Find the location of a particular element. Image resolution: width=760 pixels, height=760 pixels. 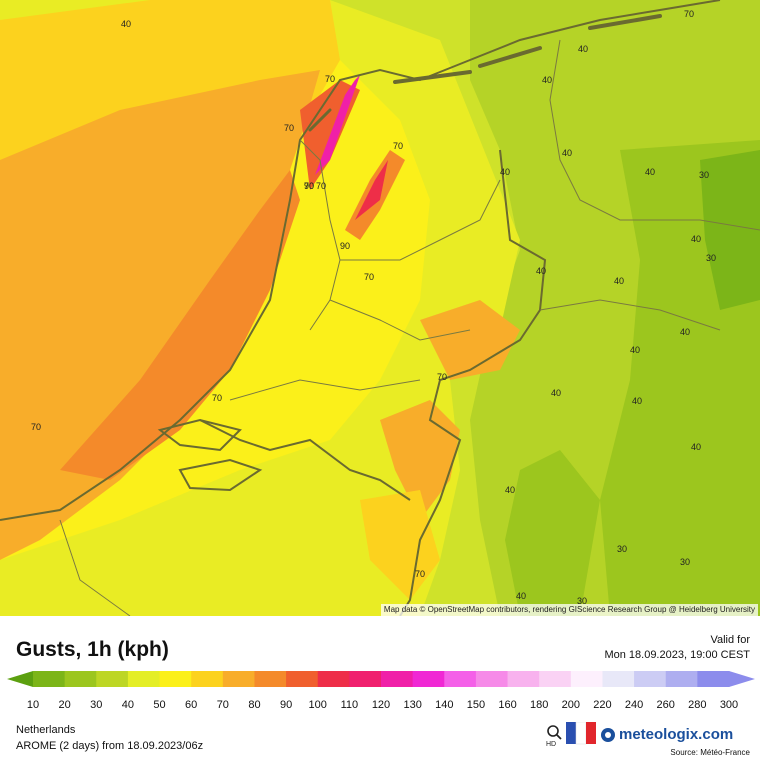

brand-icons: HD is located at coordinates (580, 735).